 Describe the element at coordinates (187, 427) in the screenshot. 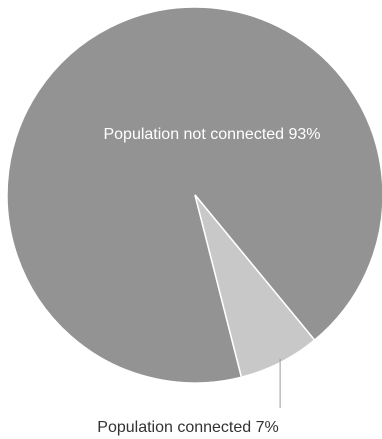

I see `slice-label-connected: Population connected 7%` at that location.